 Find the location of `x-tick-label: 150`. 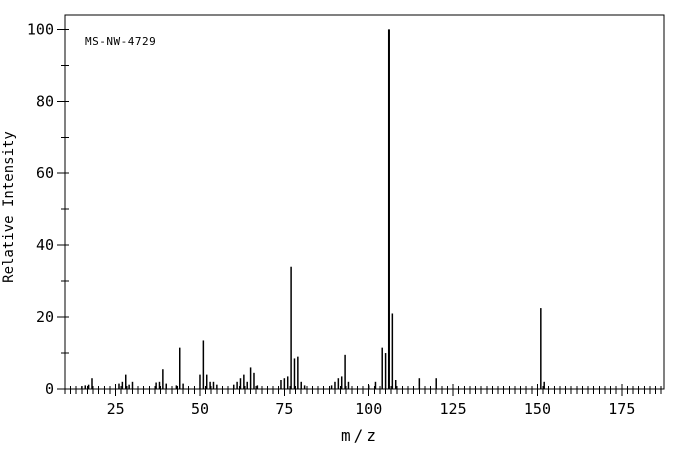

x-tick-label: 150 is located at coordinates (537, 409).